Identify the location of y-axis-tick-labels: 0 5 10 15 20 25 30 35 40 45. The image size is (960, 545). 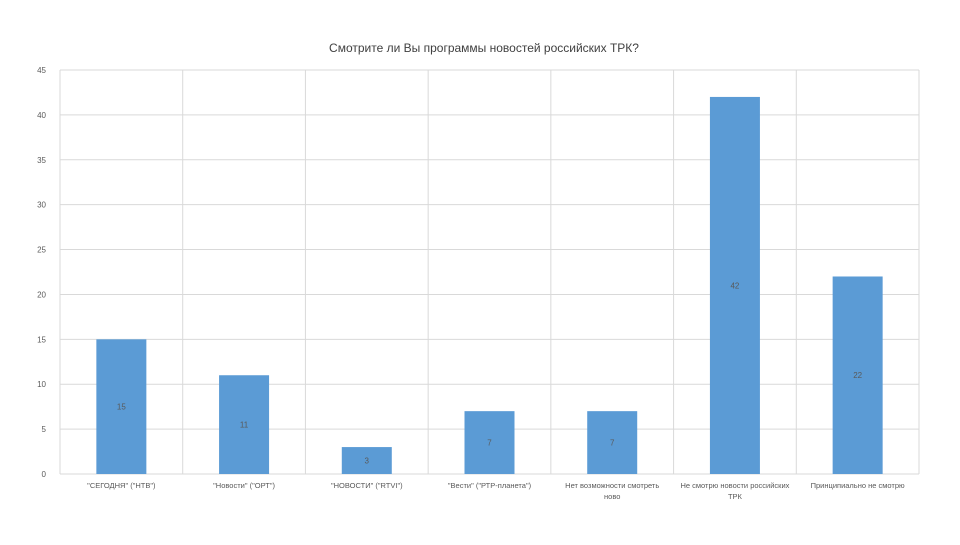
(41, 272).